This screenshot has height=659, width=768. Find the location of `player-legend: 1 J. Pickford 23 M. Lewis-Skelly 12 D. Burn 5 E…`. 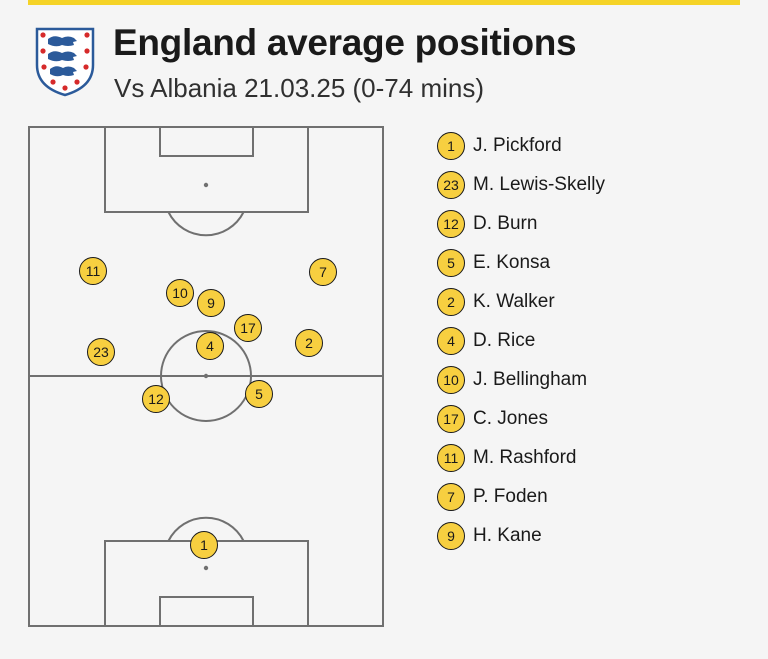

player-legend: 1 J. Pickford 23 M. Lewis-Skelly 12 D. Burn 5 E… is located at coordinates (521, 340).